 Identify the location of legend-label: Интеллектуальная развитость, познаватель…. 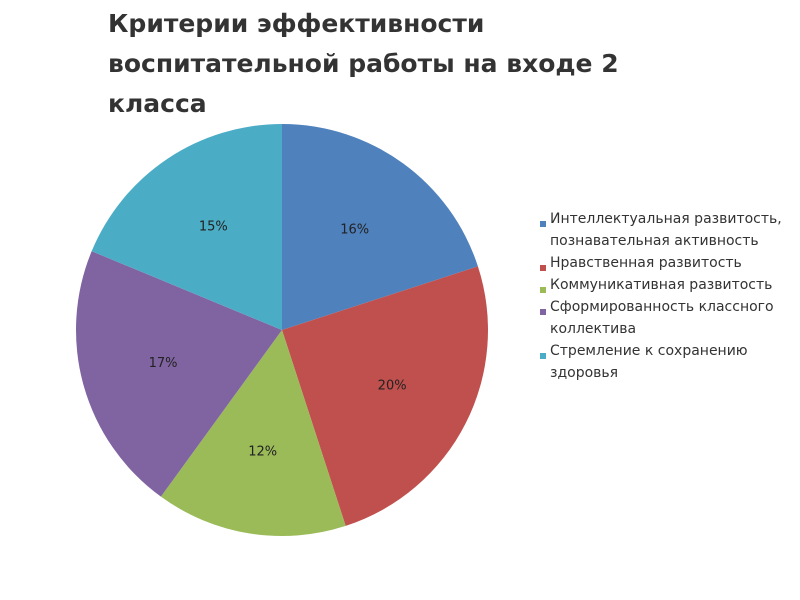
(666, 230).